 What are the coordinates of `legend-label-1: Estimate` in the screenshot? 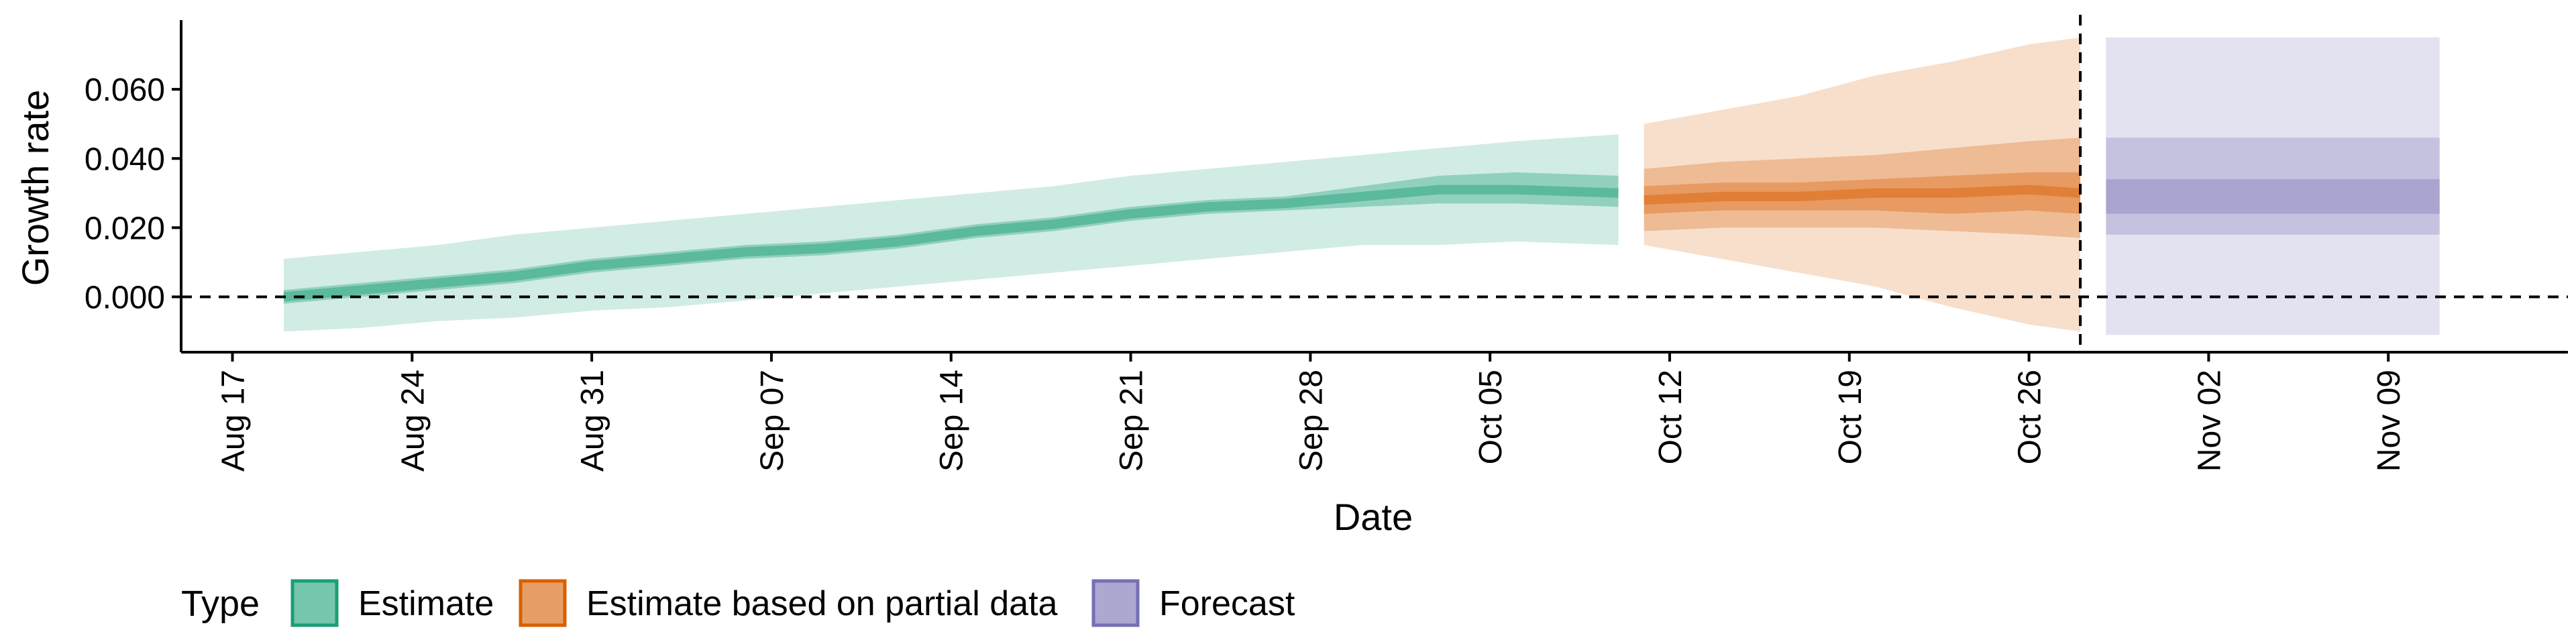 It's located at (426, 603).